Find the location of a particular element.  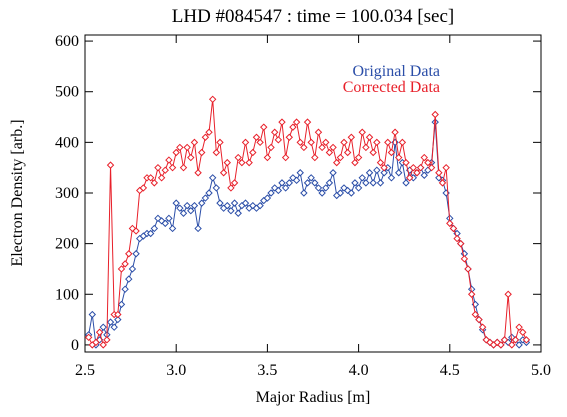

x-tick-label: 3.0 is located at coordinates (176, 370).